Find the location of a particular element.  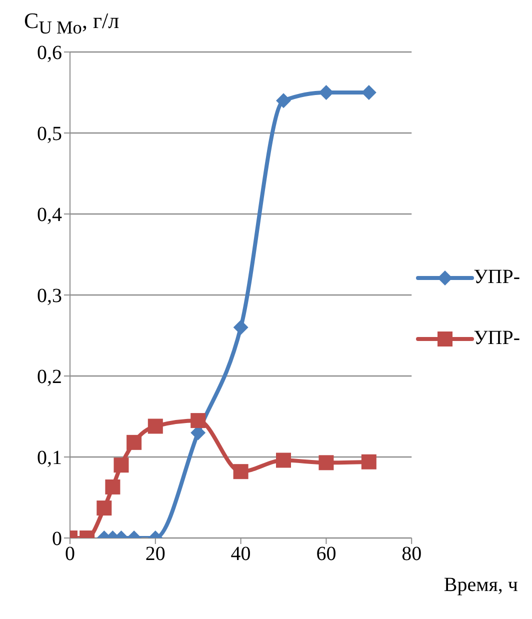

y-tick-label: 0,2 is located at coordinates (49, 377).